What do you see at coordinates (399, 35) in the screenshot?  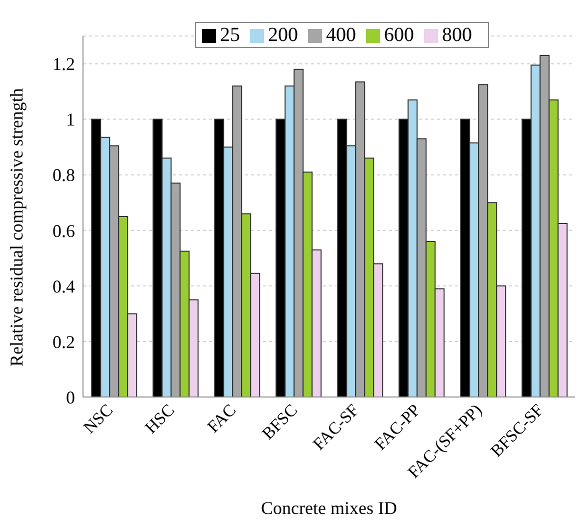 I see `legend-label: 600` at bounding box center [399, 35].